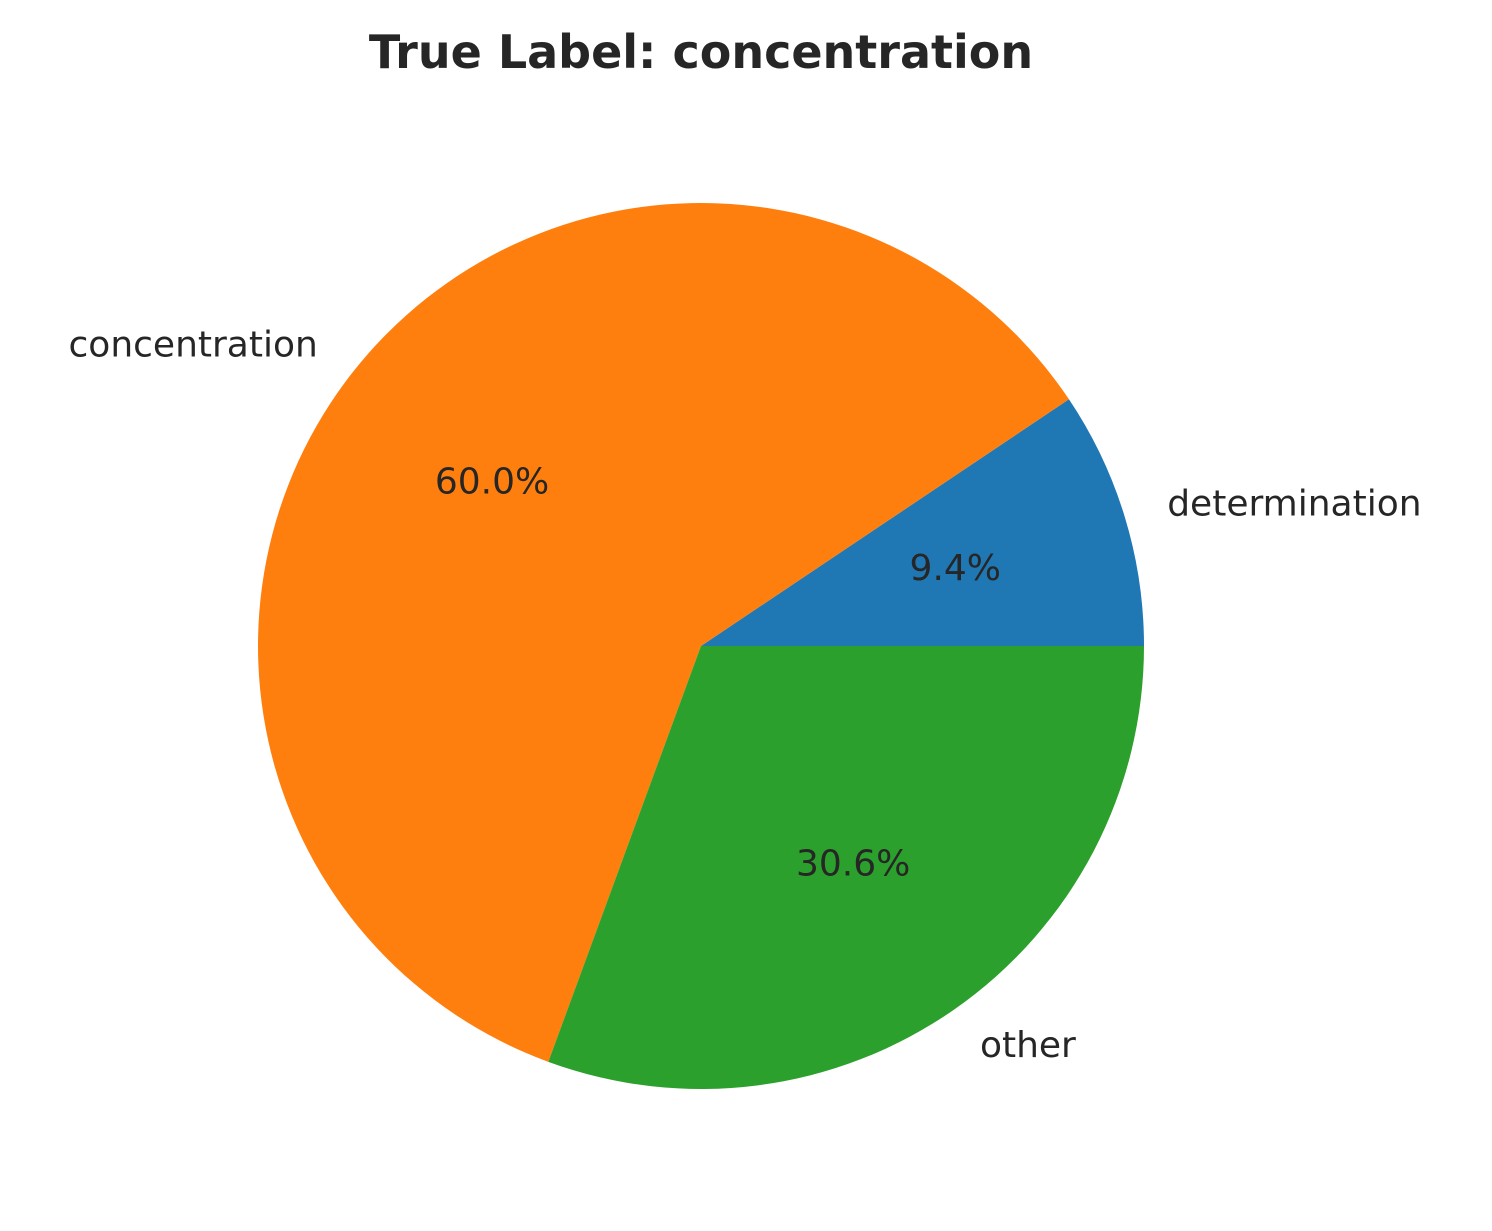 This screenshot has height=1231, width=1492. I want to click on slice-label-determination: determination, so click(1294, 504).